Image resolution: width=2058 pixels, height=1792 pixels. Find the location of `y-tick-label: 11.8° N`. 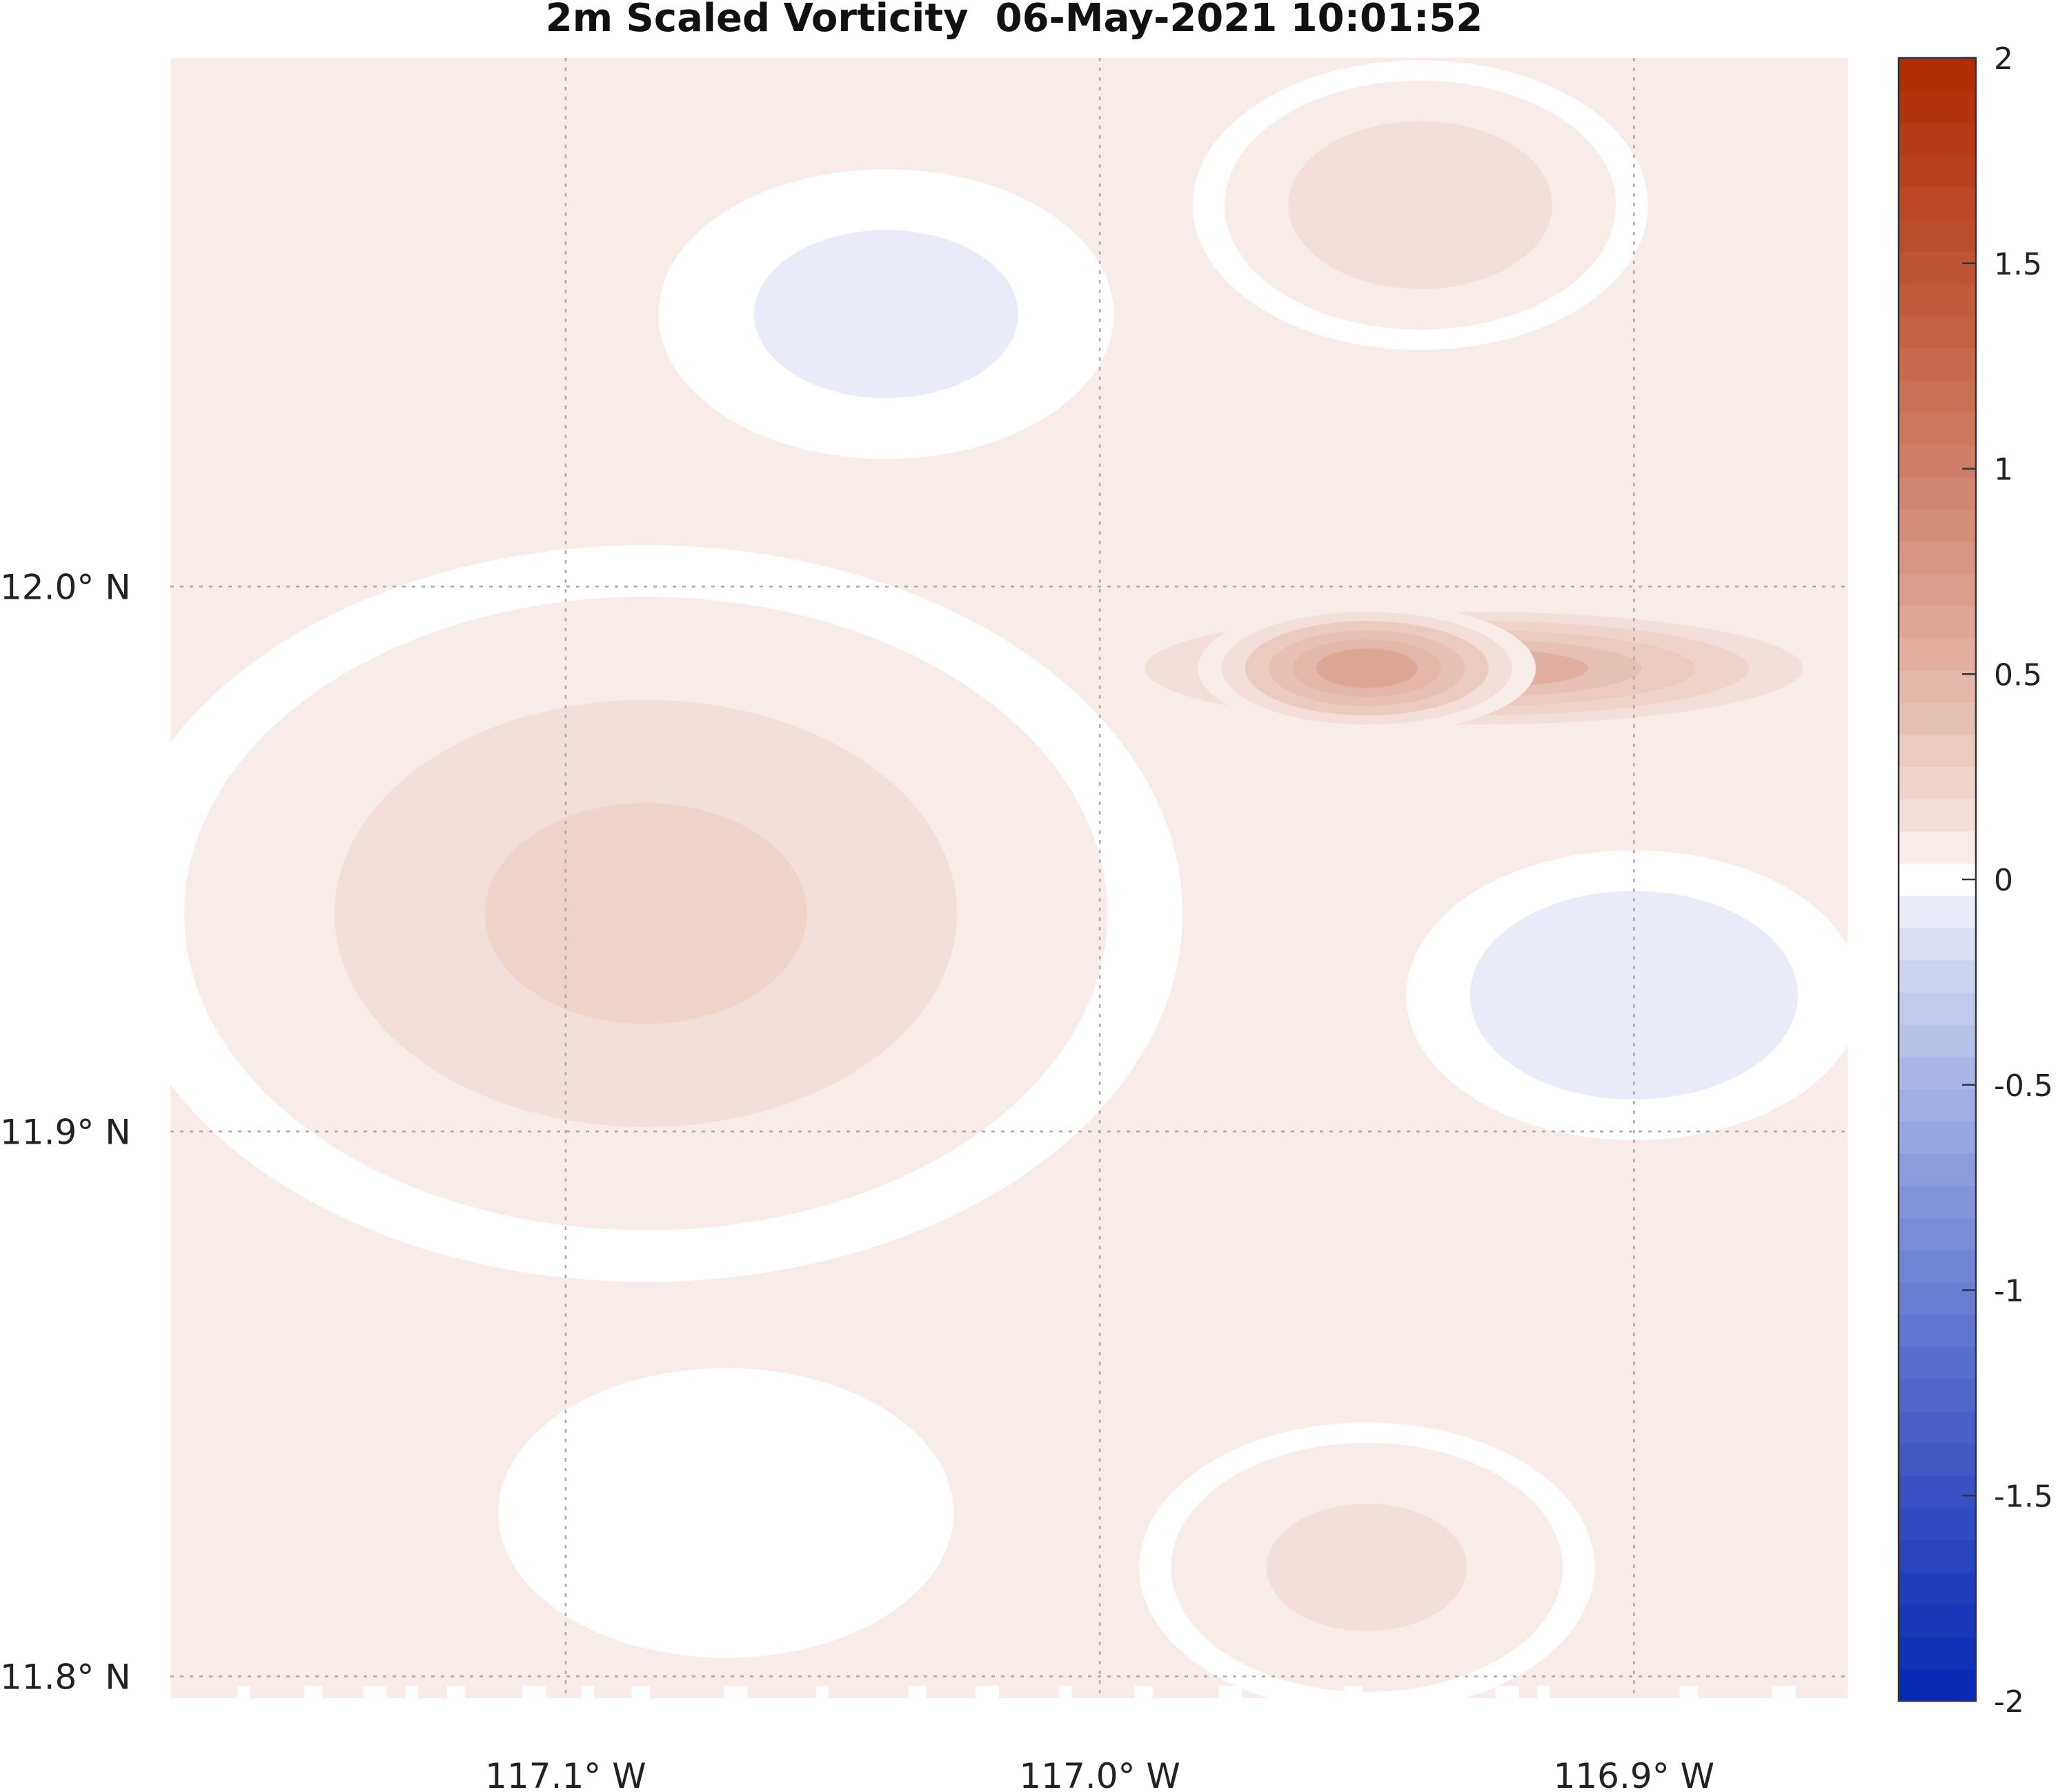

y-tick-label: 11.8° N is located at coordinates (65, 1677).